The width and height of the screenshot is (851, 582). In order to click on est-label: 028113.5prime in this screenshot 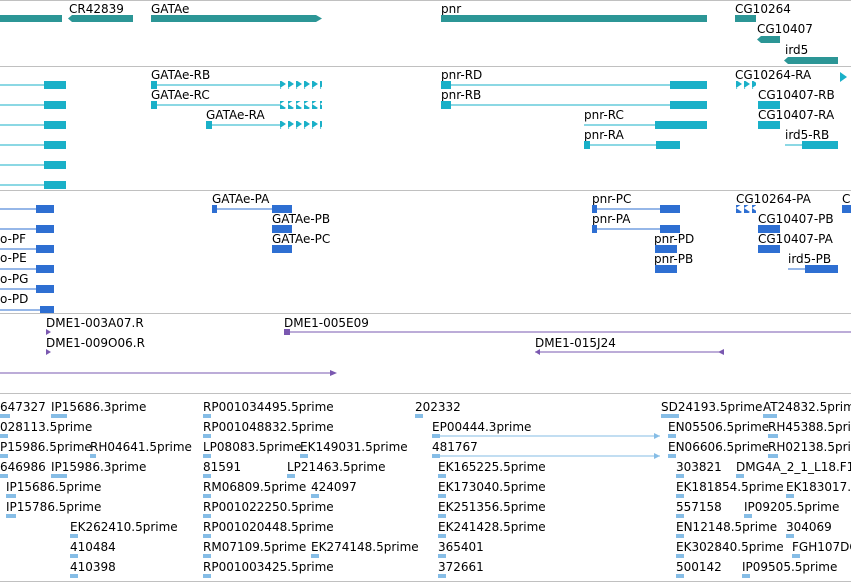, I will do `click(46, 427)`.